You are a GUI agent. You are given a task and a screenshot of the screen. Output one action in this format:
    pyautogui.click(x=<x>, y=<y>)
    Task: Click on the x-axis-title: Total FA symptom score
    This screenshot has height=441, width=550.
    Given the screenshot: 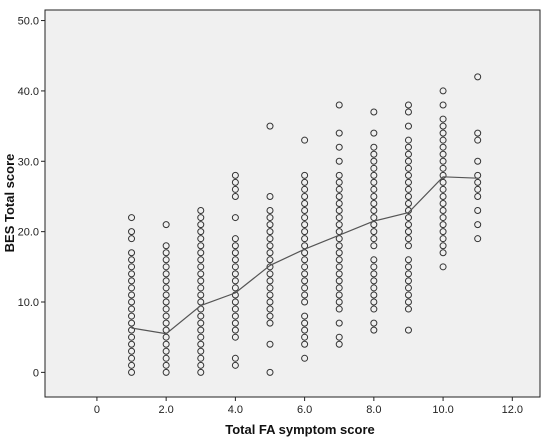 What is the action you would take?
    pyautogui.click(x=300, y=429)
    